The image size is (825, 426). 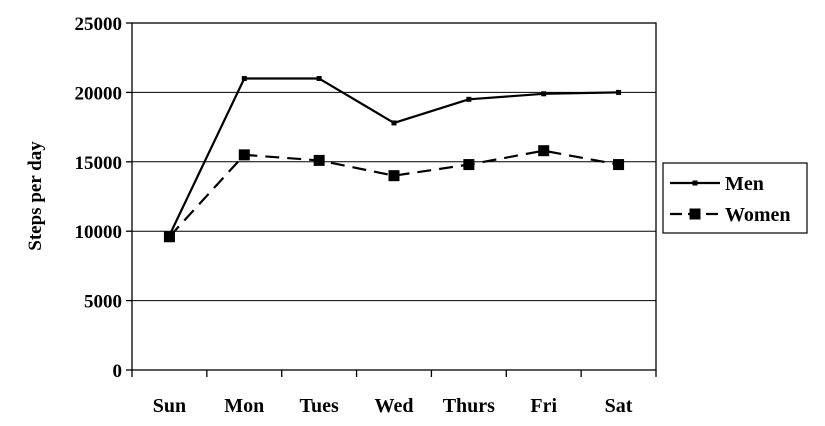 What do you see at coordinates (99, 232) in the screenshot?
I see `y-tick-label: 10000` at bounding box center [99, 232].